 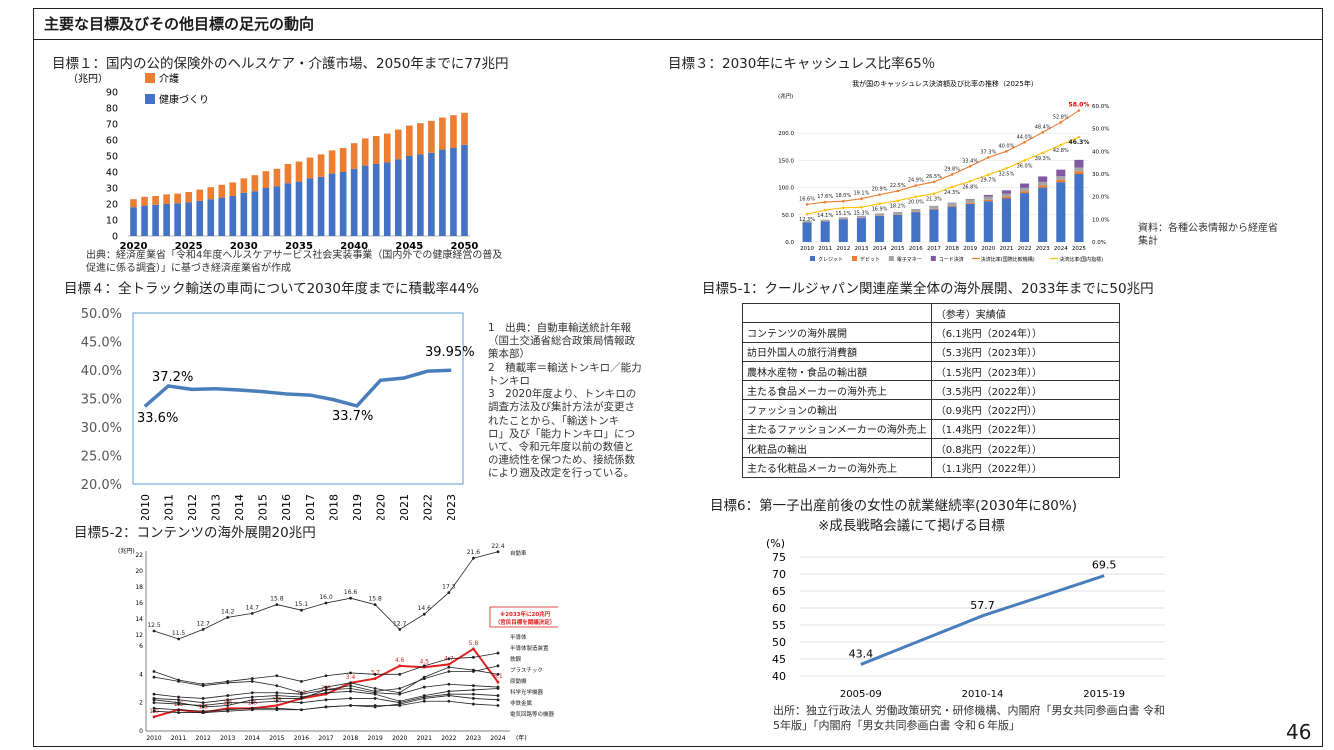 I want to click on y-tick-label: 60, so click(x=779, y=608).